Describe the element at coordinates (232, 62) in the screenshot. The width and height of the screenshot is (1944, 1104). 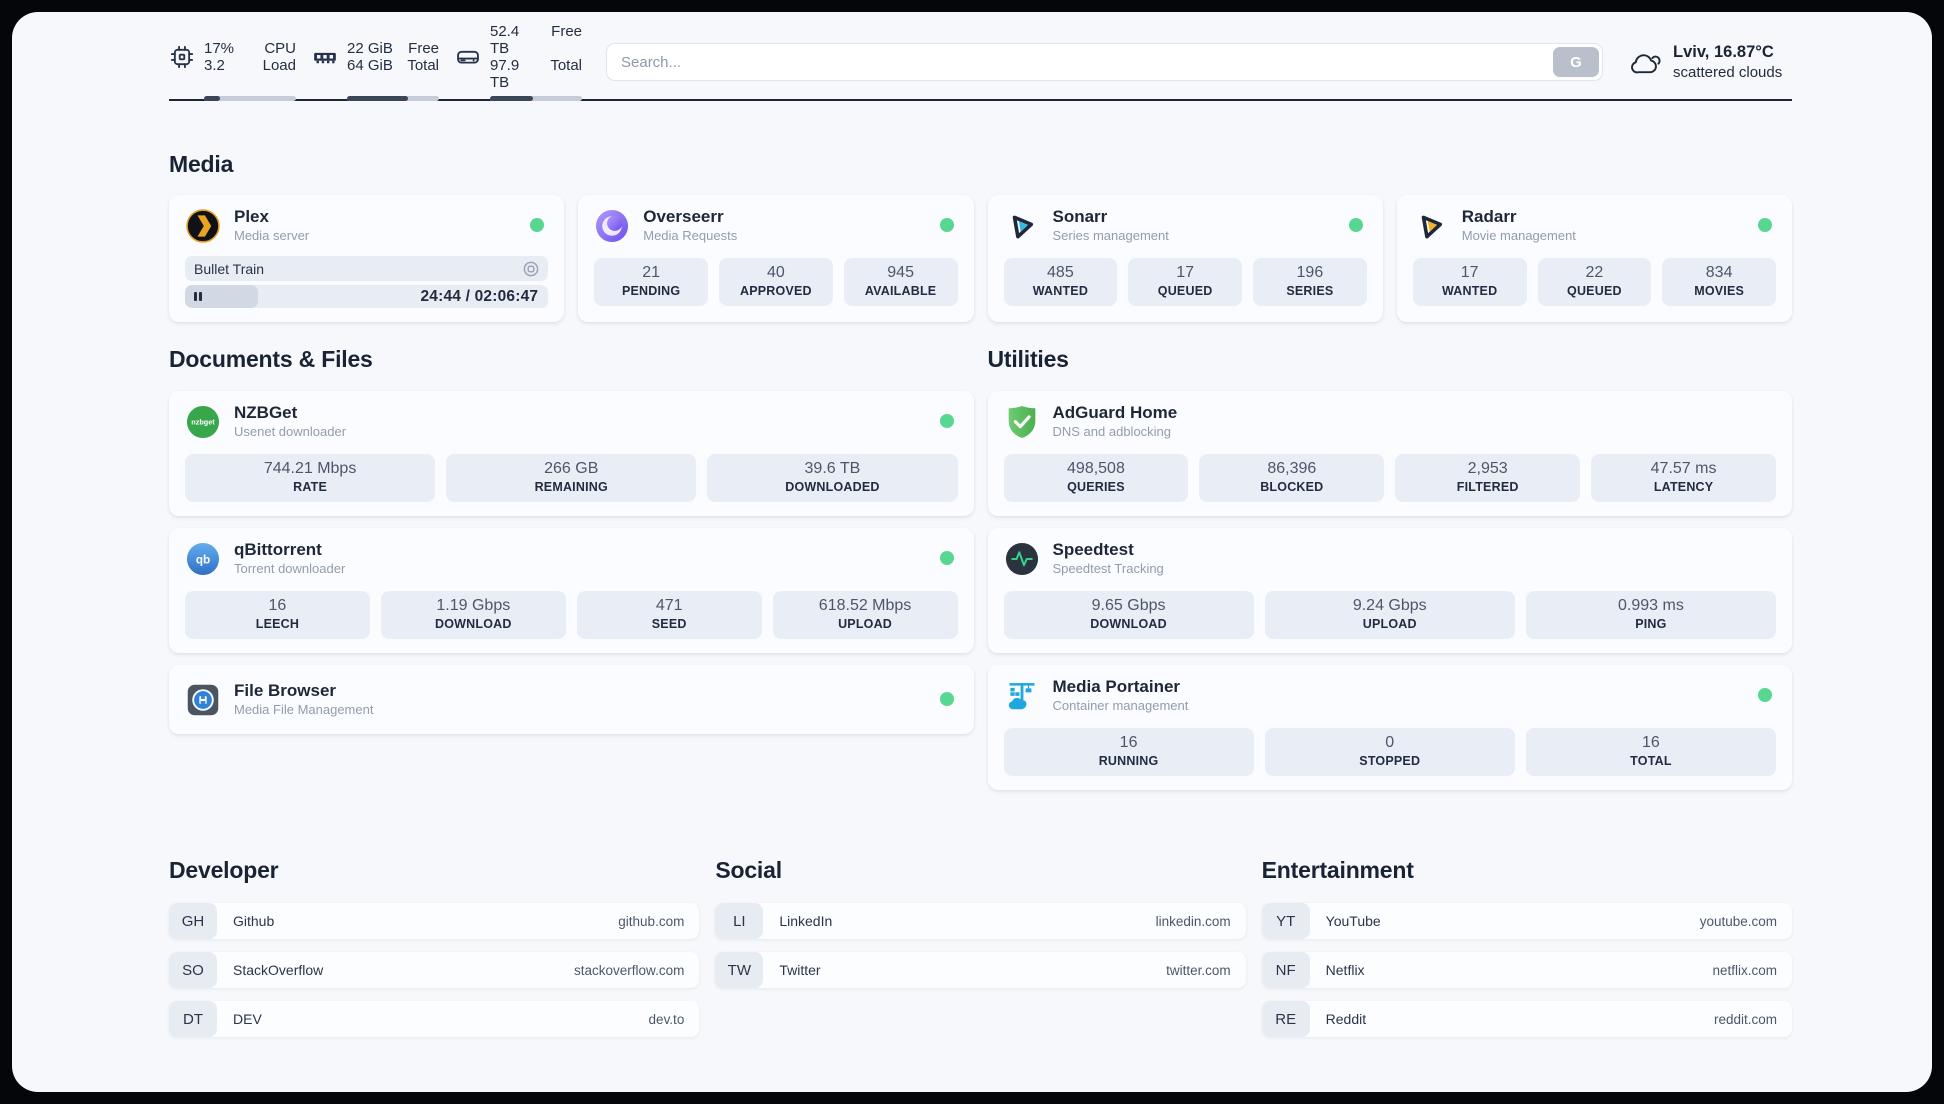
I see `cpu-widget: 17% CPU 3.2 Load` at that location.